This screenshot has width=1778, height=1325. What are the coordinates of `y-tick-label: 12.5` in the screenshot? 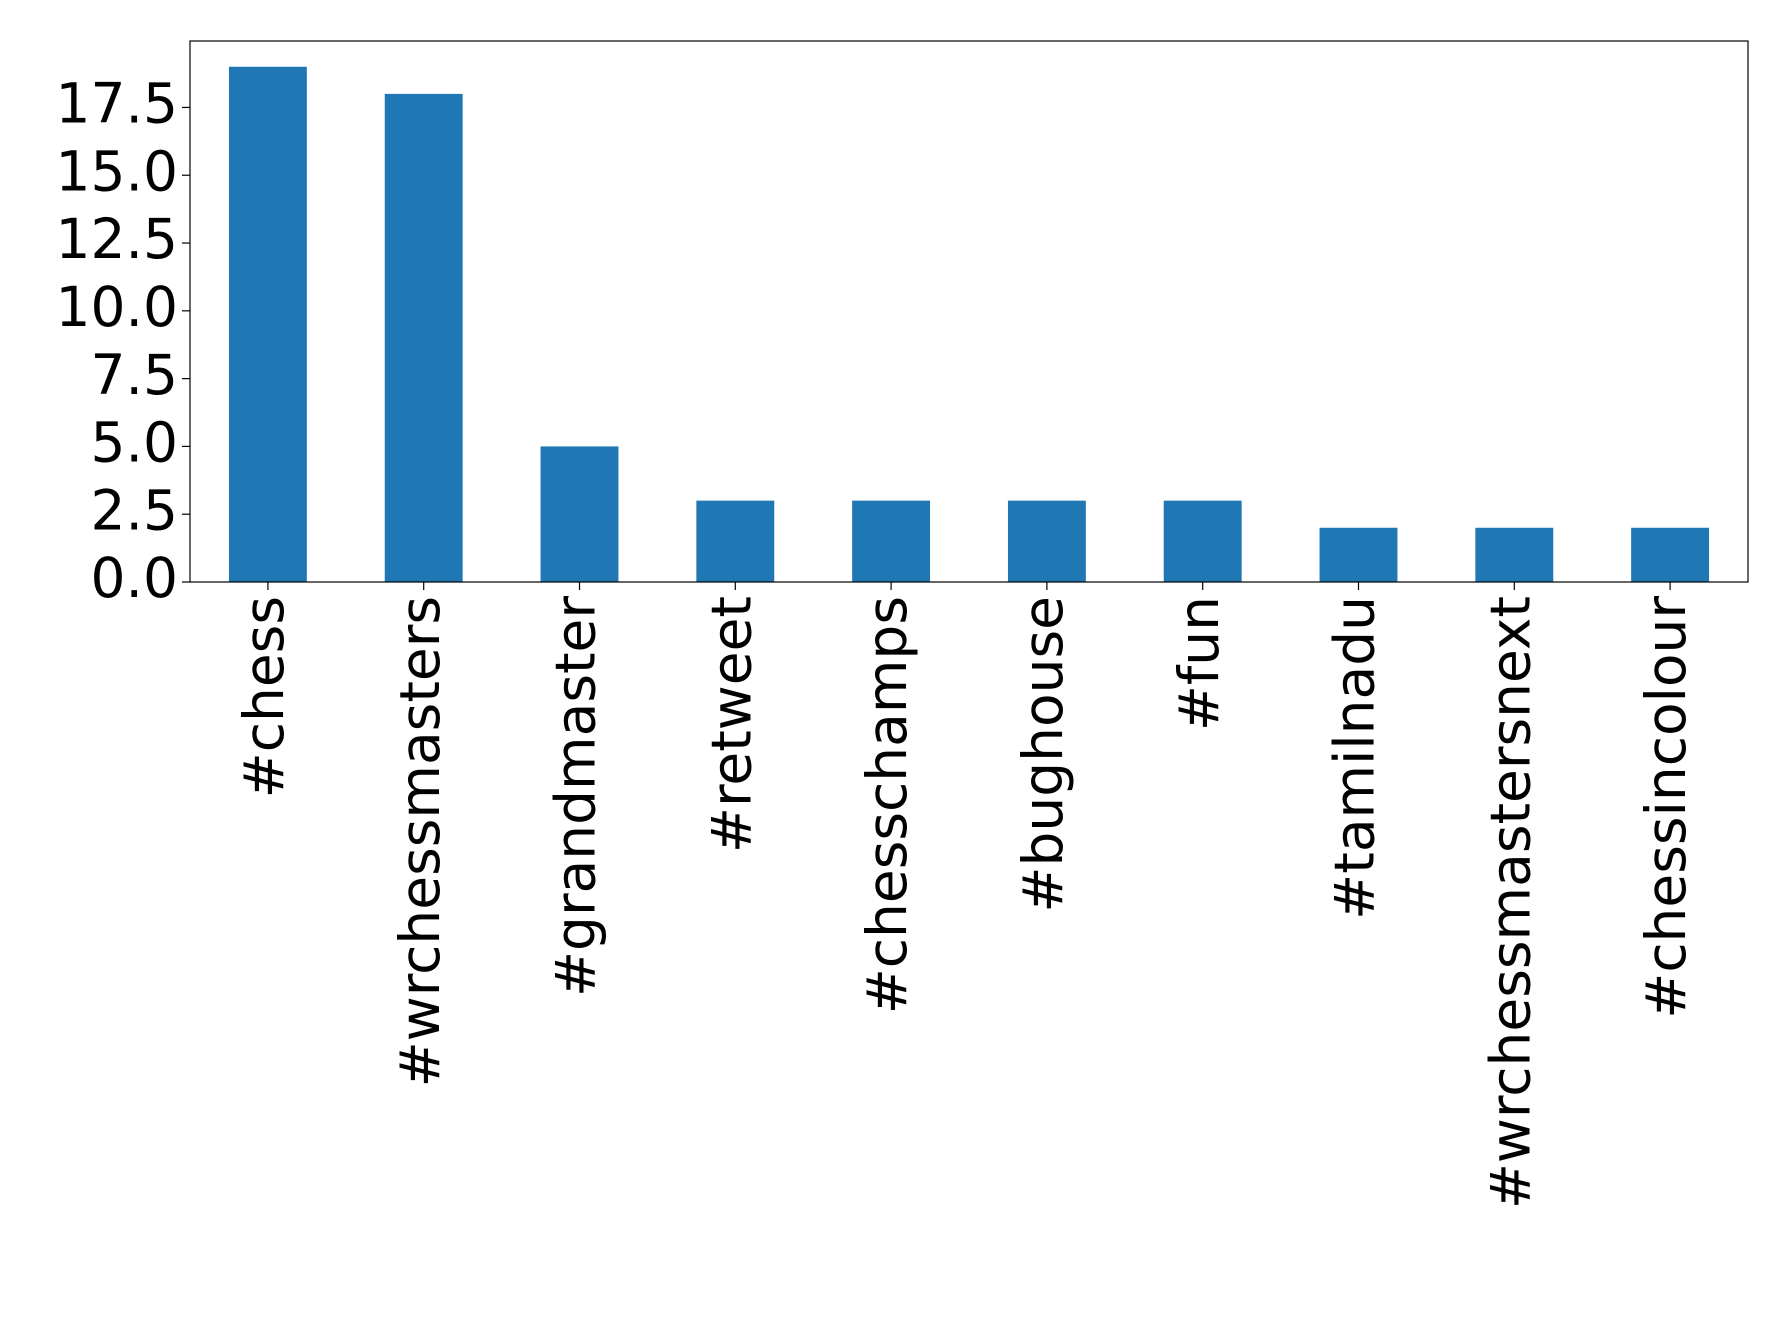 It's located at (117, 239).